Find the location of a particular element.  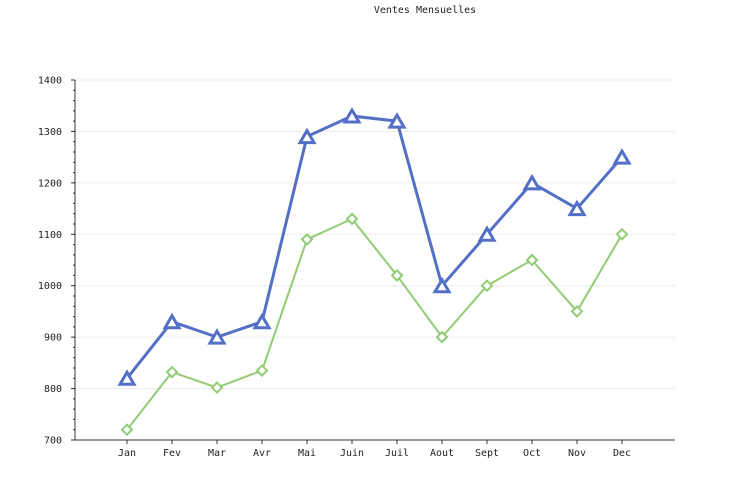

x-tick-label: Aout is located at coordinates (442, 453).